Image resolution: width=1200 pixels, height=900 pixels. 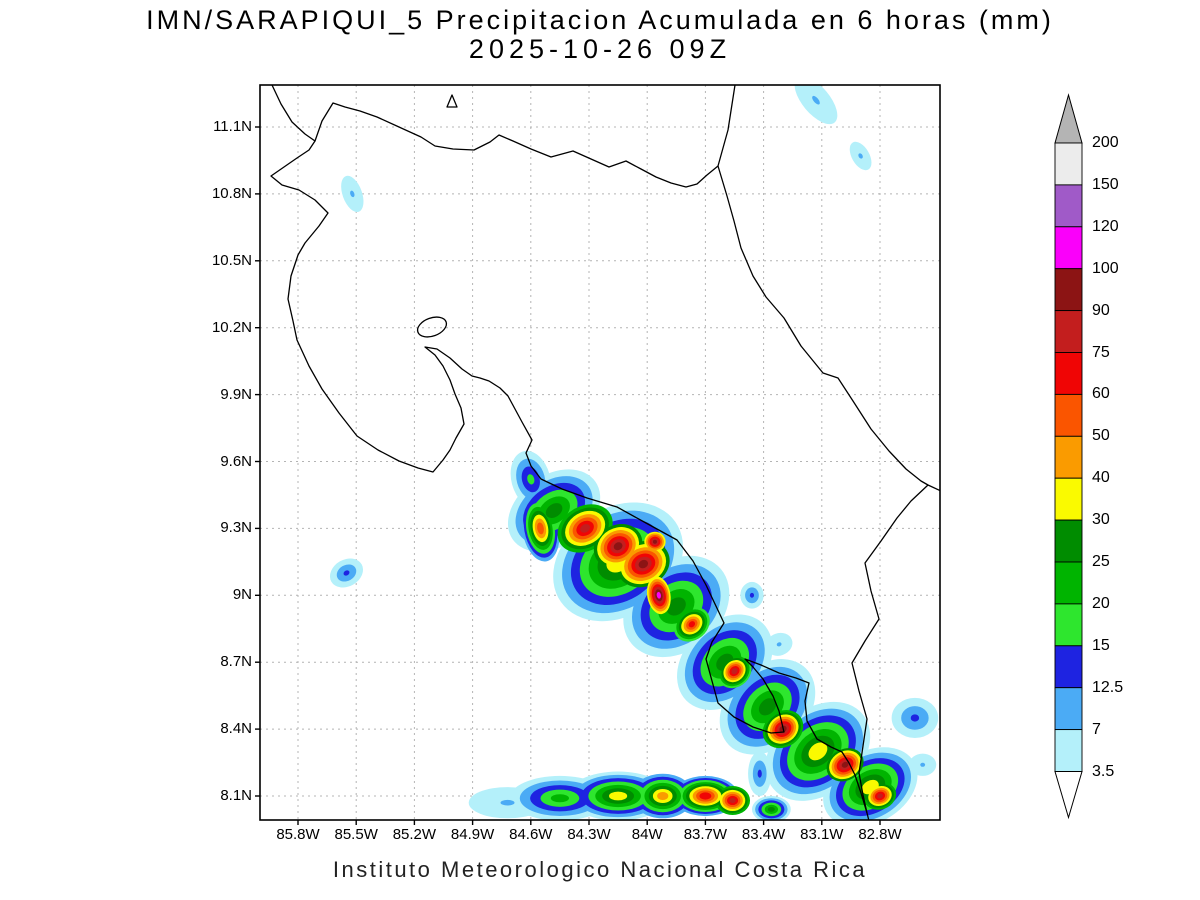 What do you see at coordinates (1096, 729) in the screenshot?
I see `colorbar-tick-label: 7` at bounding box center [1096, 729].